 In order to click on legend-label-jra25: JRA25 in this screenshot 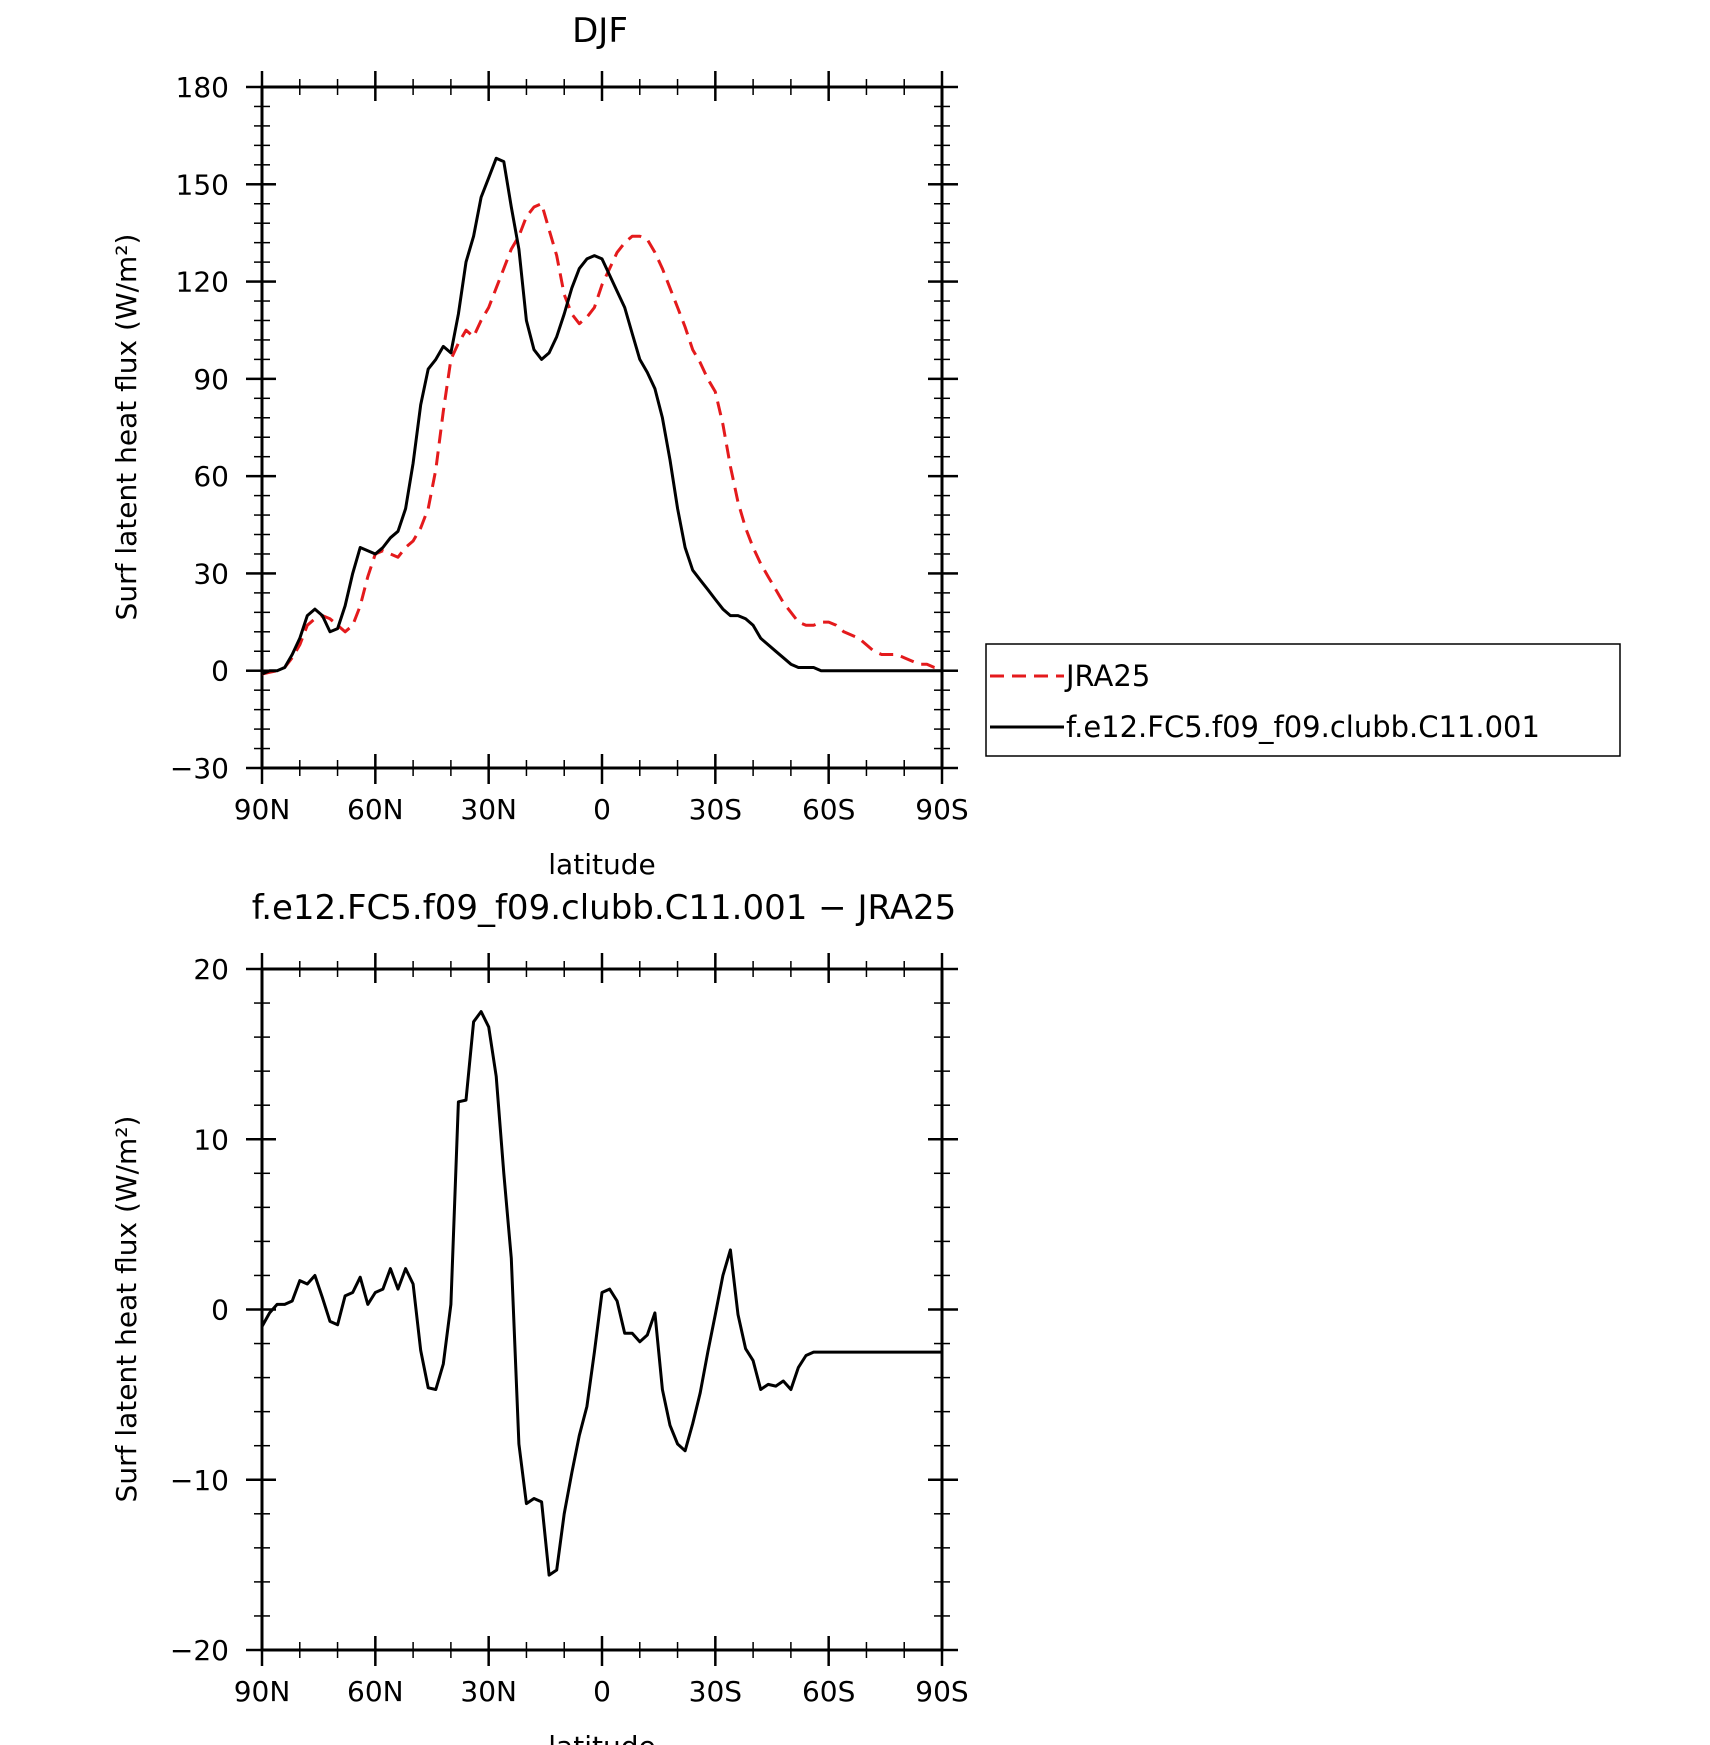, I will do `click(1107, 676)`.